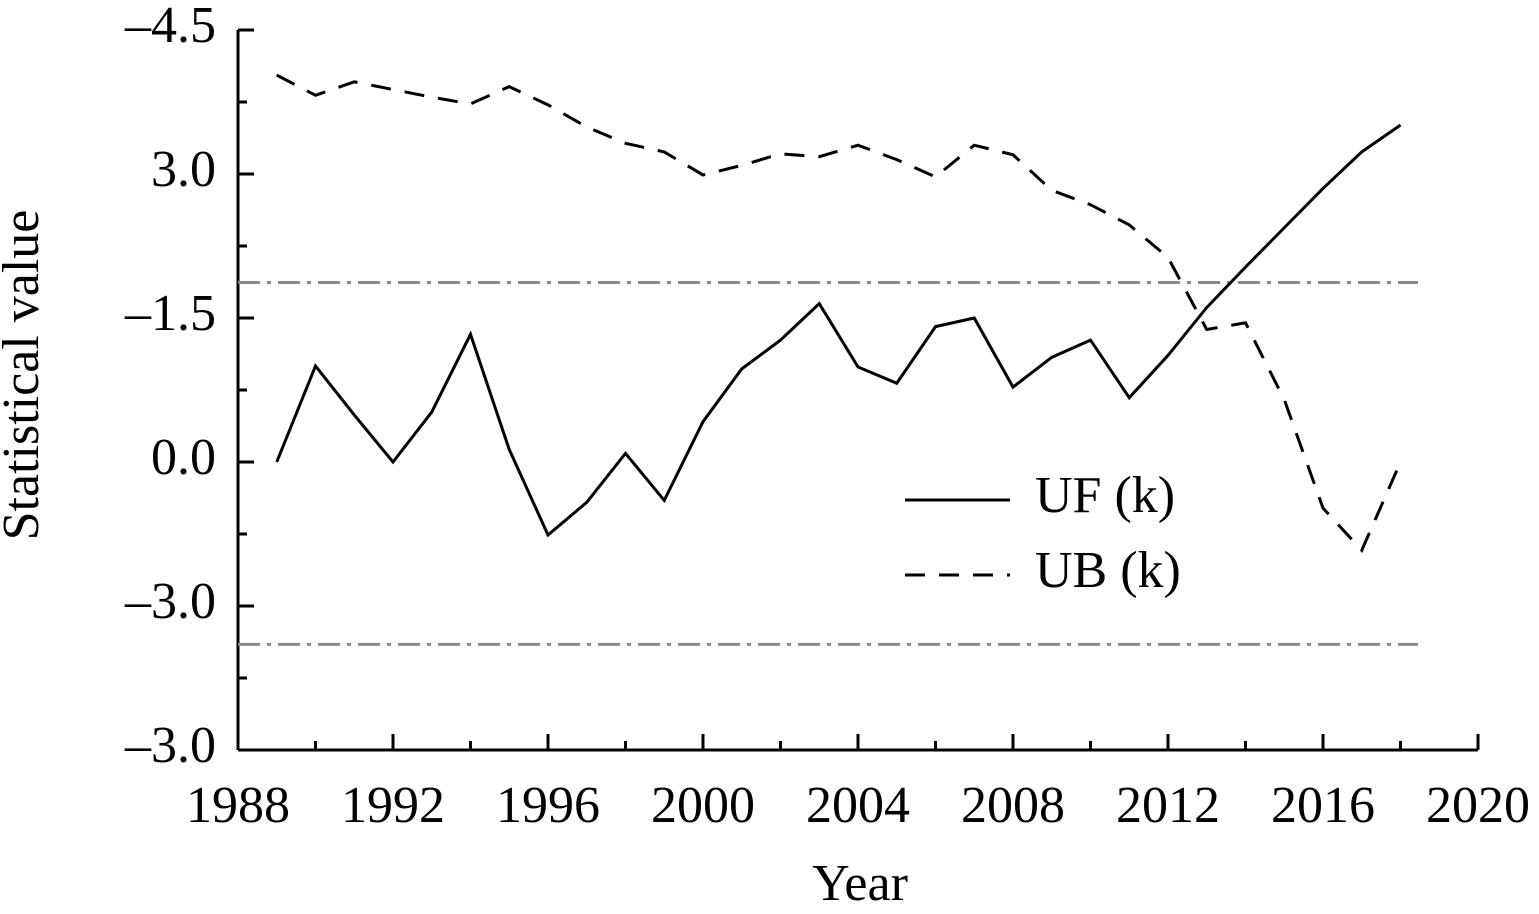  Describe the element at coordinates (1105, 495) in the screenshot. I see `legend-label: UF (k)` at that location.